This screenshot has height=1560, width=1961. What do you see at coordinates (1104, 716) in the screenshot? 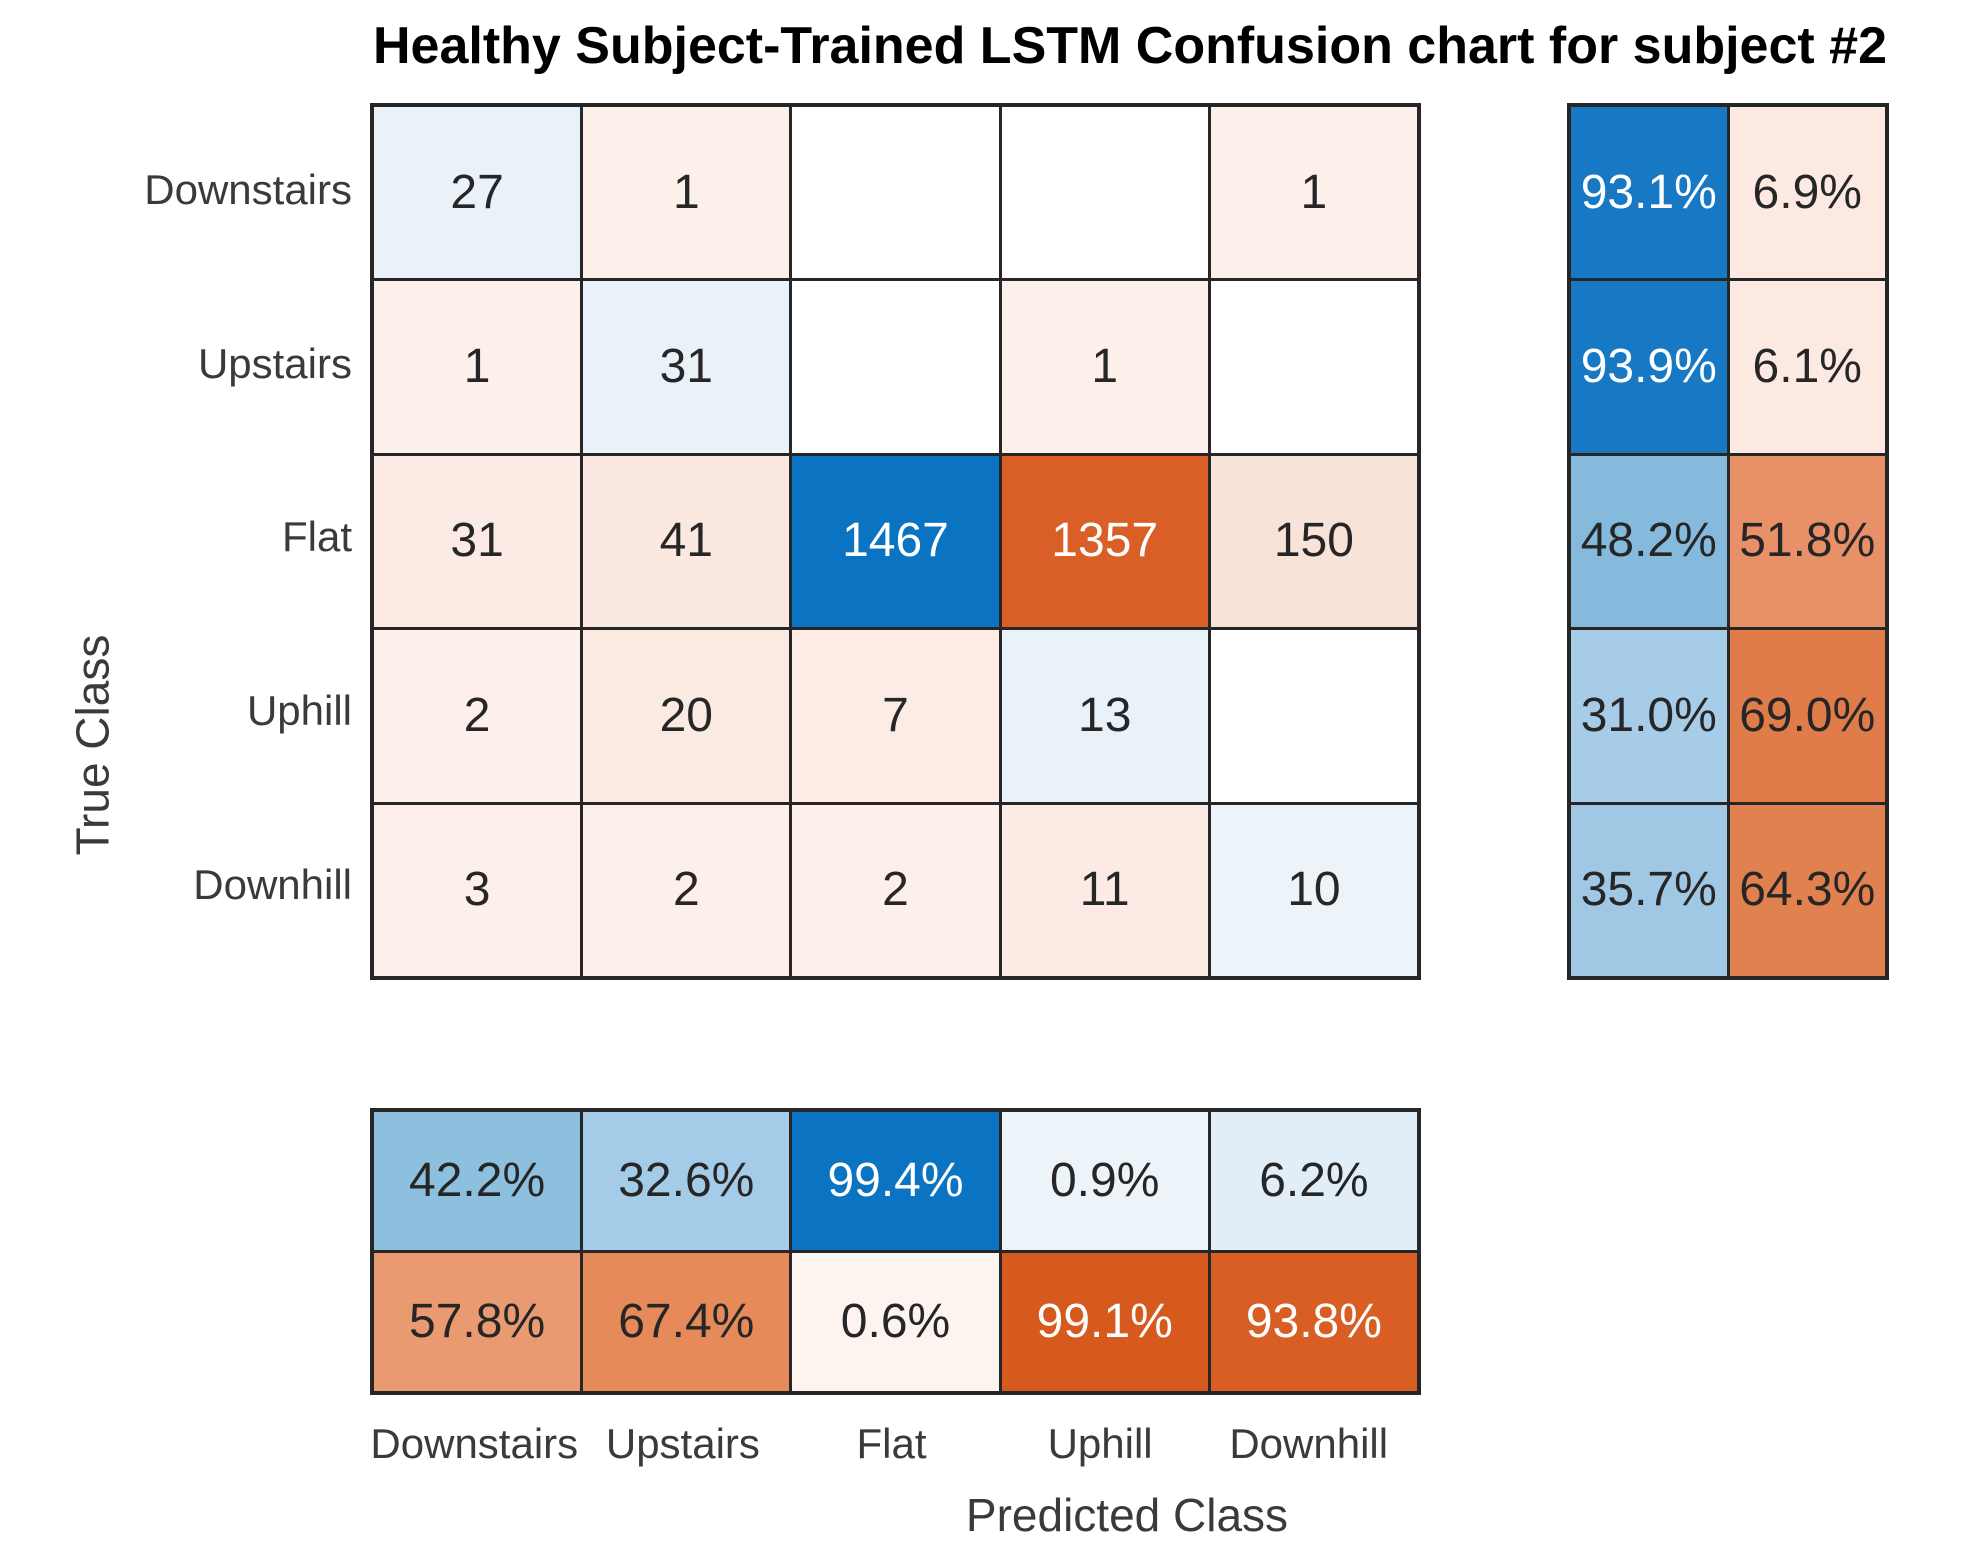
I see `matrix-cell: 13` at bounding box center [1104, 716].